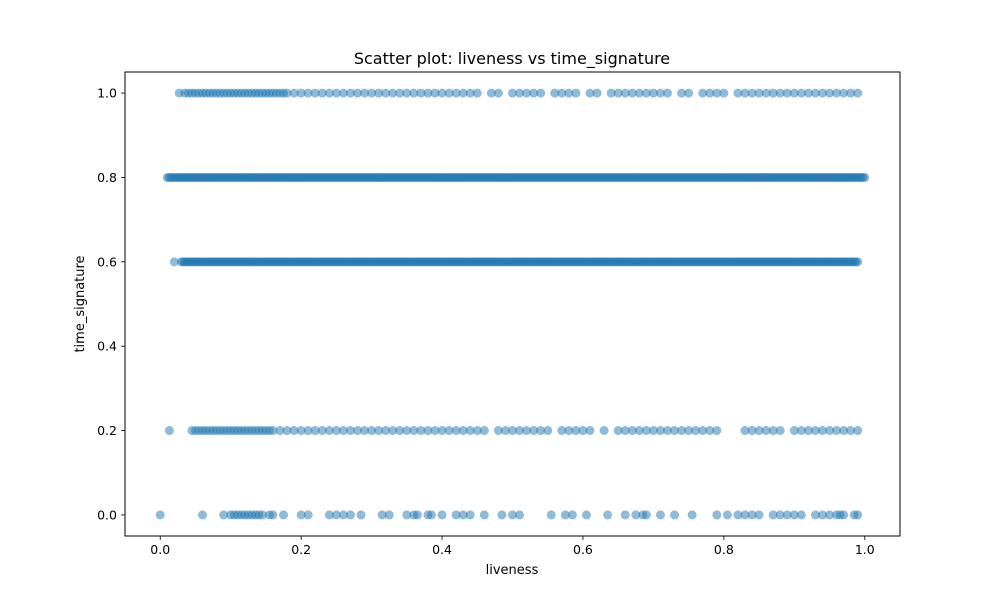  What do you see at coordinates (865, 549) in the screenshot?
I see `x-tick-label: 1.0` at bounding box center [865, 549].